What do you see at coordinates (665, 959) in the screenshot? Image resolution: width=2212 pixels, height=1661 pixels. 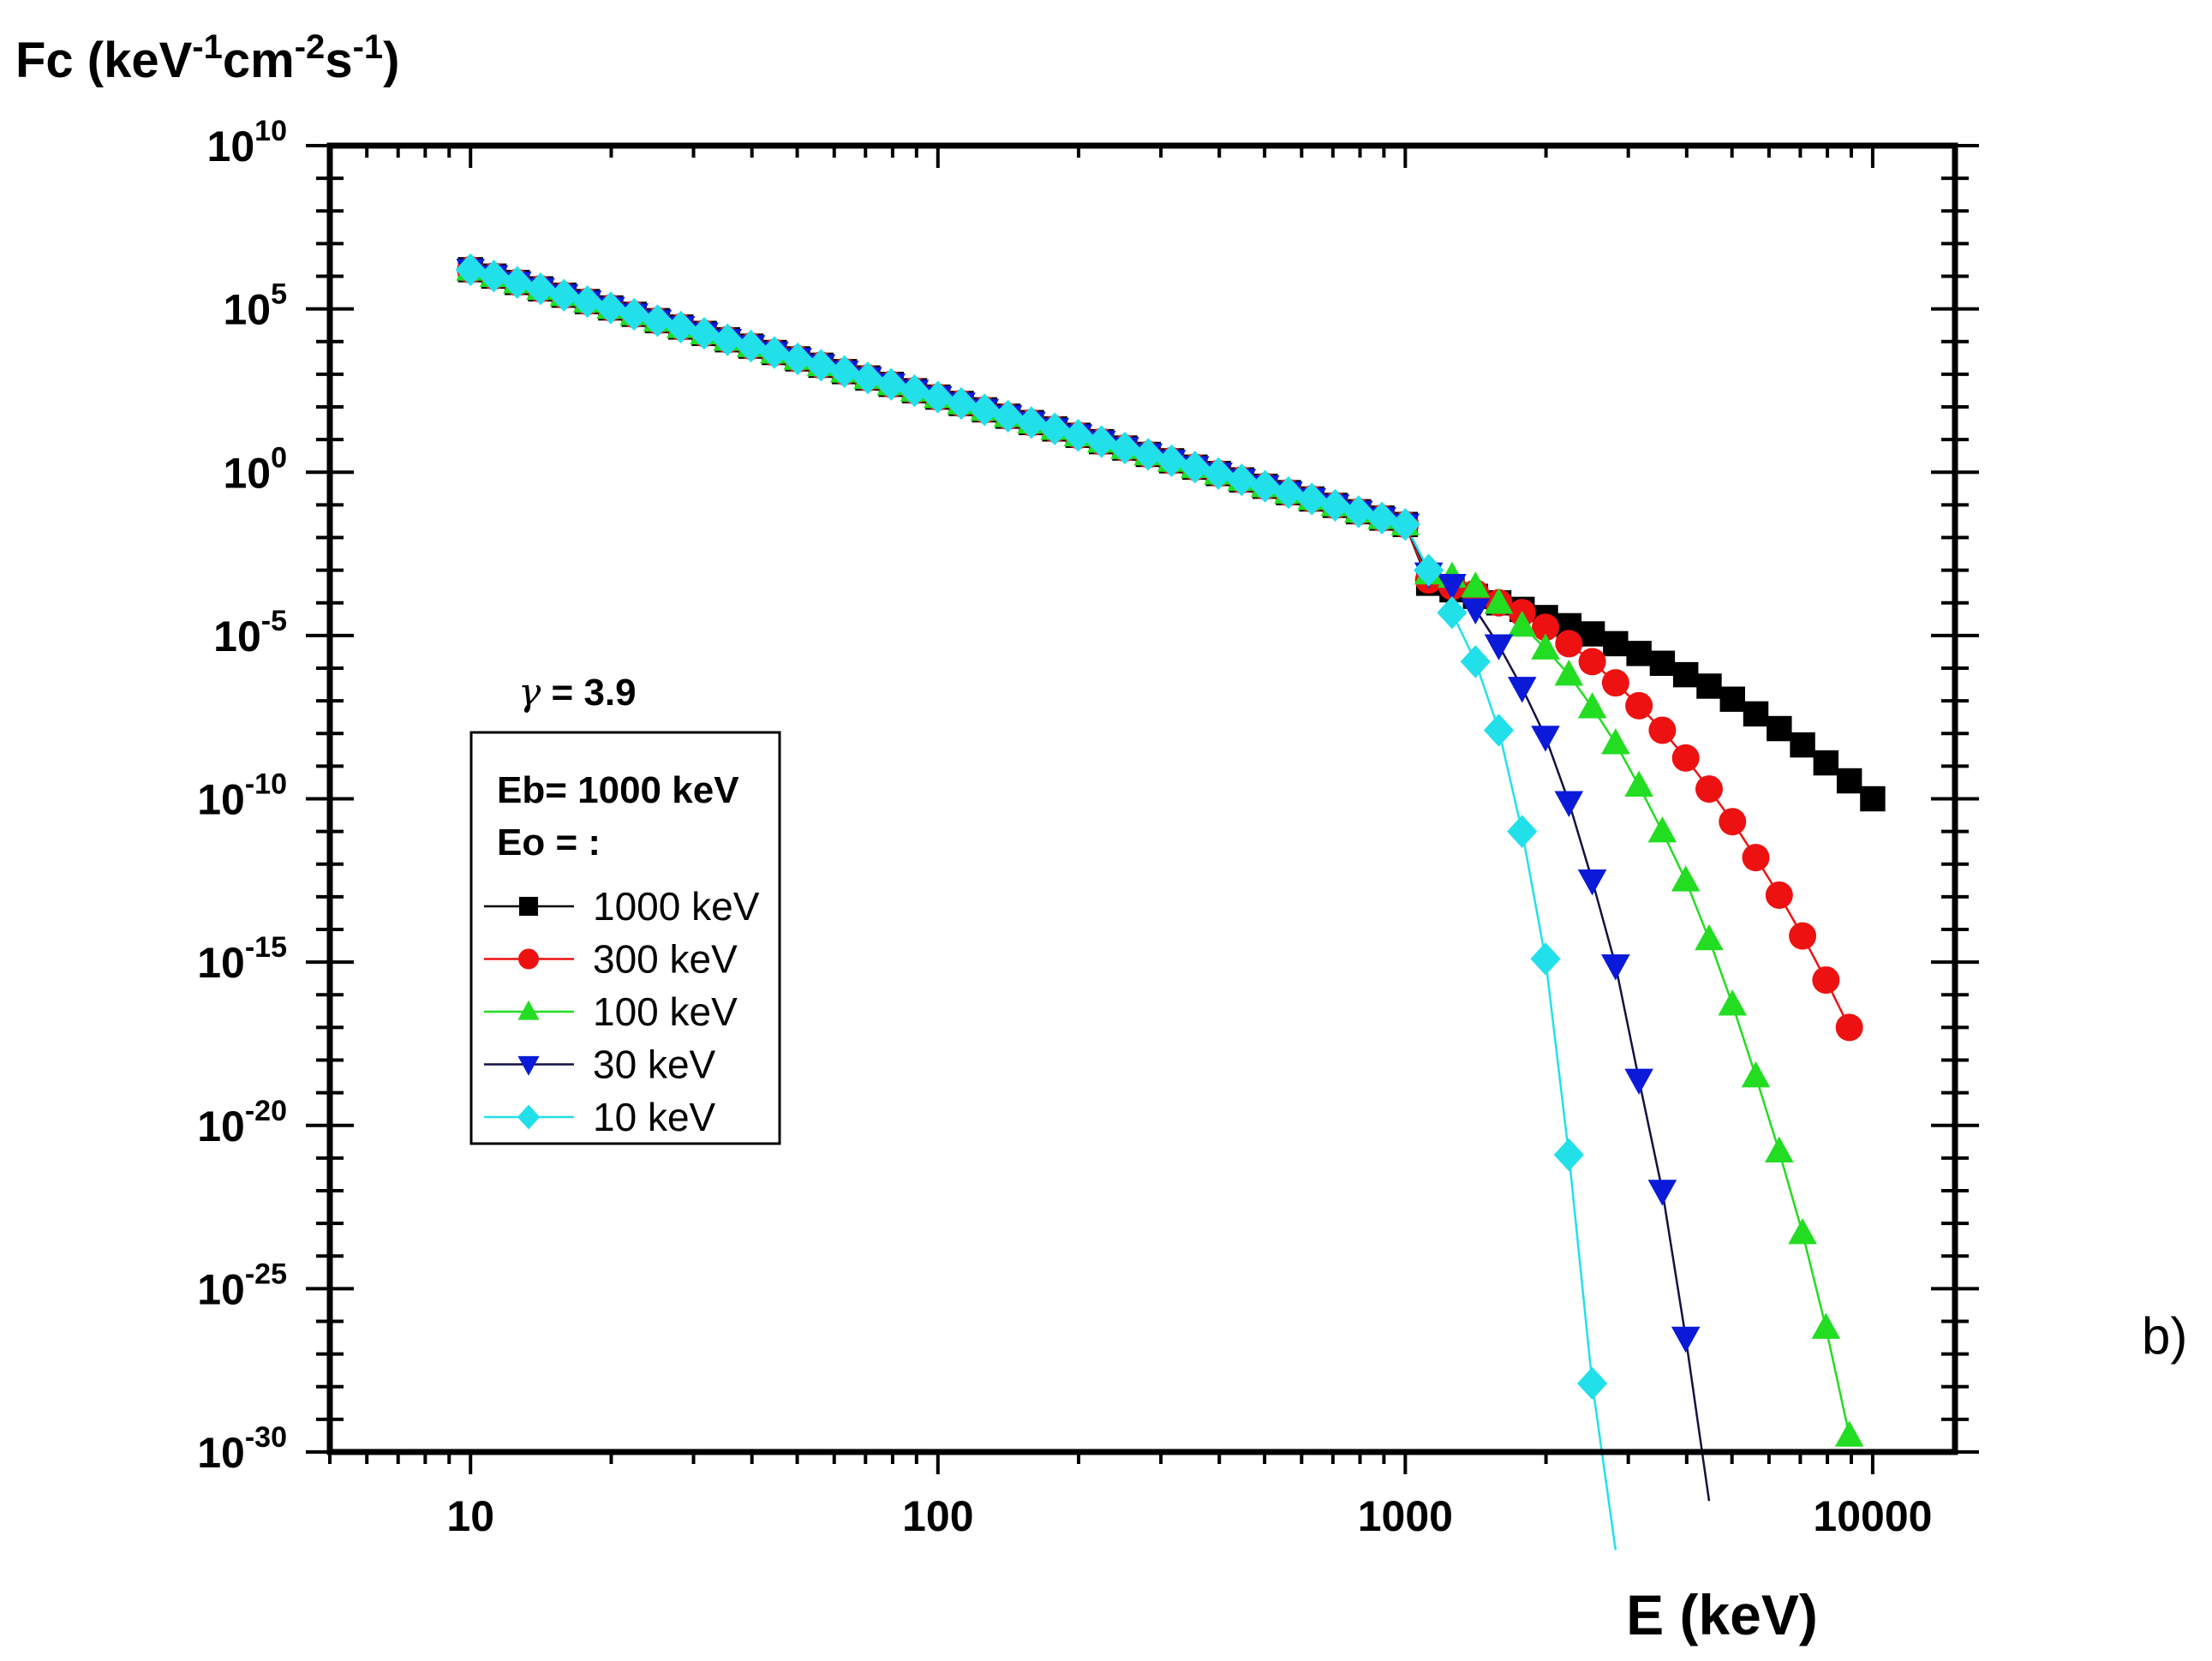 I see `legend-label: 300 keV` at bounding box center [665, 959].